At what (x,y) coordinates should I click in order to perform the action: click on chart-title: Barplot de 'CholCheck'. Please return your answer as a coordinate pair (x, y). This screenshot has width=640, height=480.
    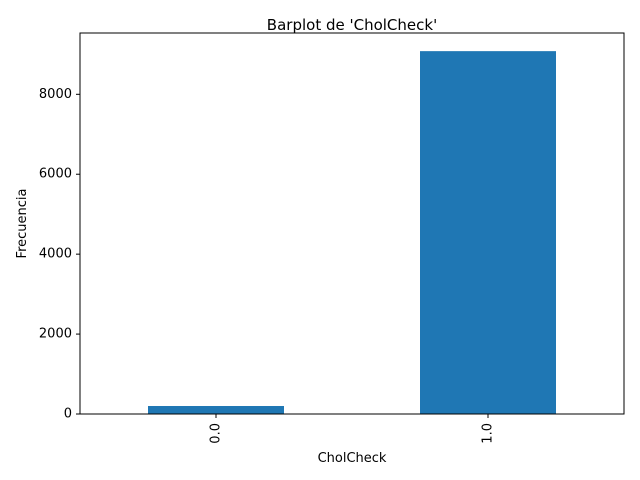
    Looking at the image, I should click on (352, 25).